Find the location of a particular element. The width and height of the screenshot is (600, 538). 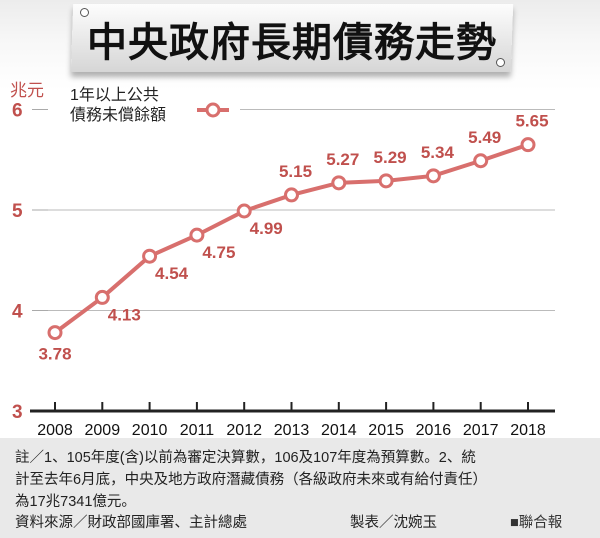

legend-marker-icon is located at coordinates (213, 110).